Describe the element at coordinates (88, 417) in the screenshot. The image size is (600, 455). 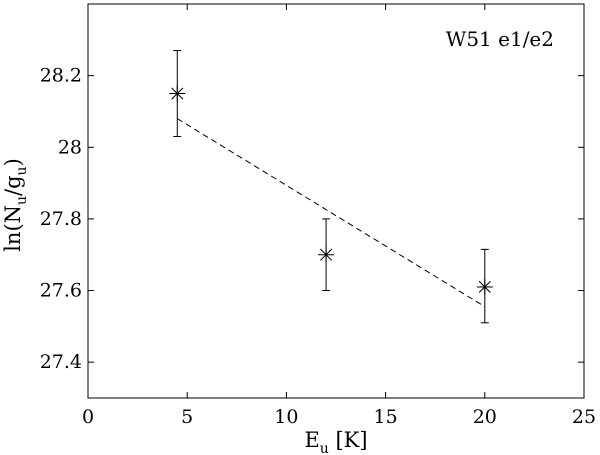
I see `x-tick-label: 0` at that location.